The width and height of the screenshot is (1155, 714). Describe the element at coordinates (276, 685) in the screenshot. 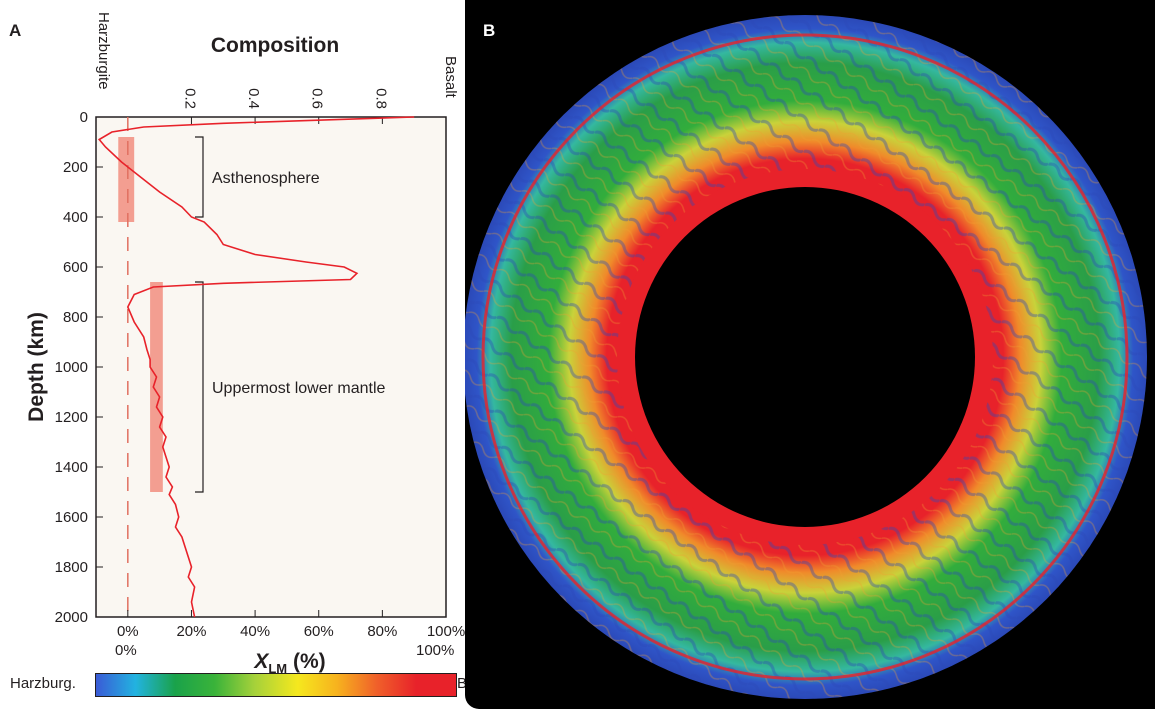

I see `colorbar-gradient` at that location.